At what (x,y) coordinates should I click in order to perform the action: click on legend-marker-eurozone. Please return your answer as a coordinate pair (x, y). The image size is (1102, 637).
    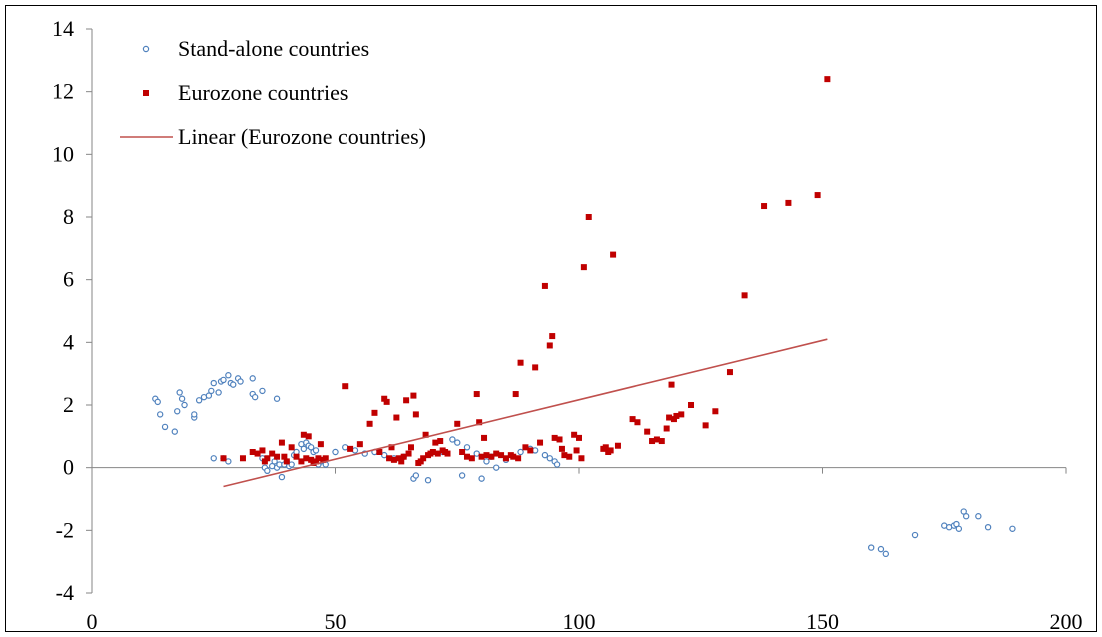
    Looking at the image, I should click on (146, 93).